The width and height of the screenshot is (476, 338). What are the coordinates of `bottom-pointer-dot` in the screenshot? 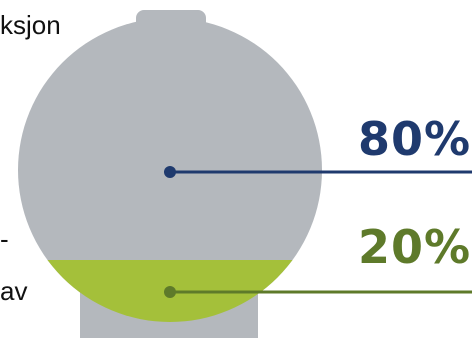 It's located at (170, 292).